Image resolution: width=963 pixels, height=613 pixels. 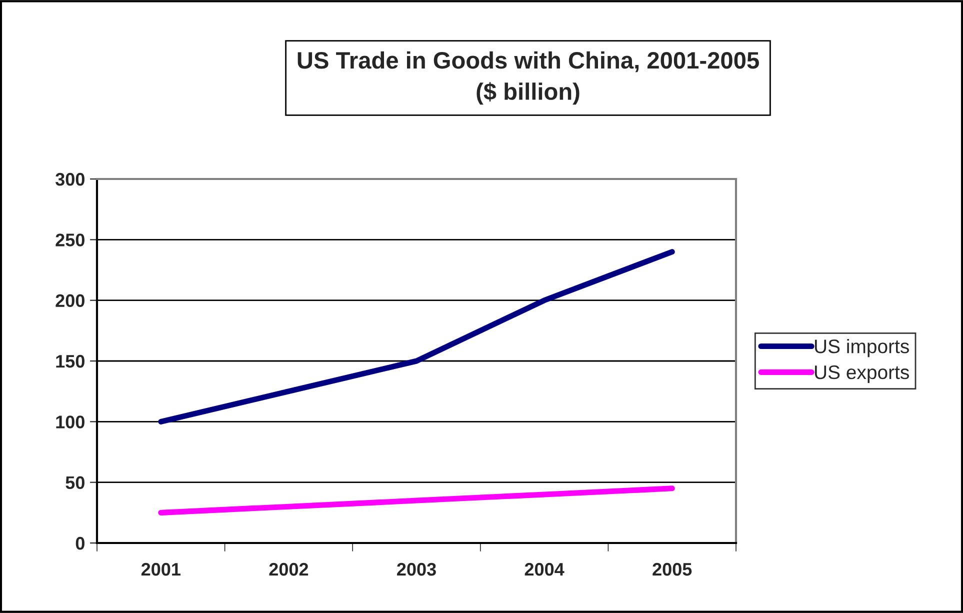 What do you see at coordinates (75, 483) in the screenshot?
I see `y-tick-label: 50` at bounding box center [75, 483].